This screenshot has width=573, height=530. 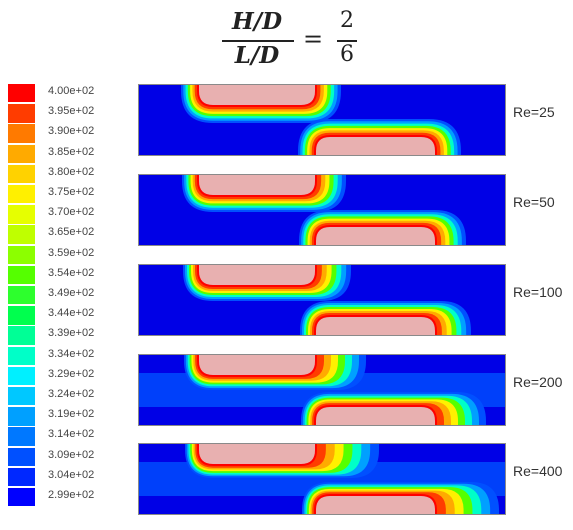 I want to click on colorbar-tick-label: 3.95e+02, so click(x=71, y=111).